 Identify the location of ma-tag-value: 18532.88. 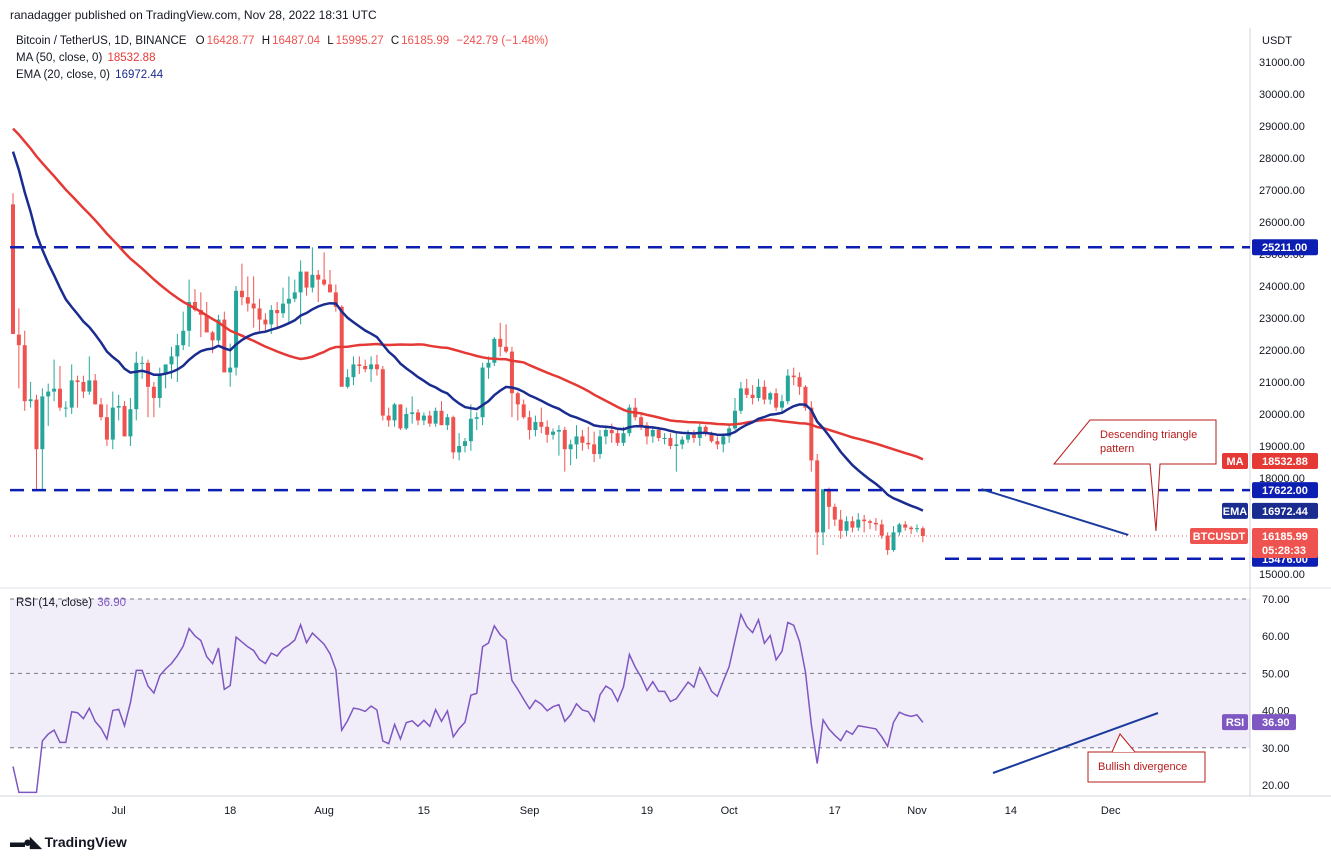
(1285, 462).